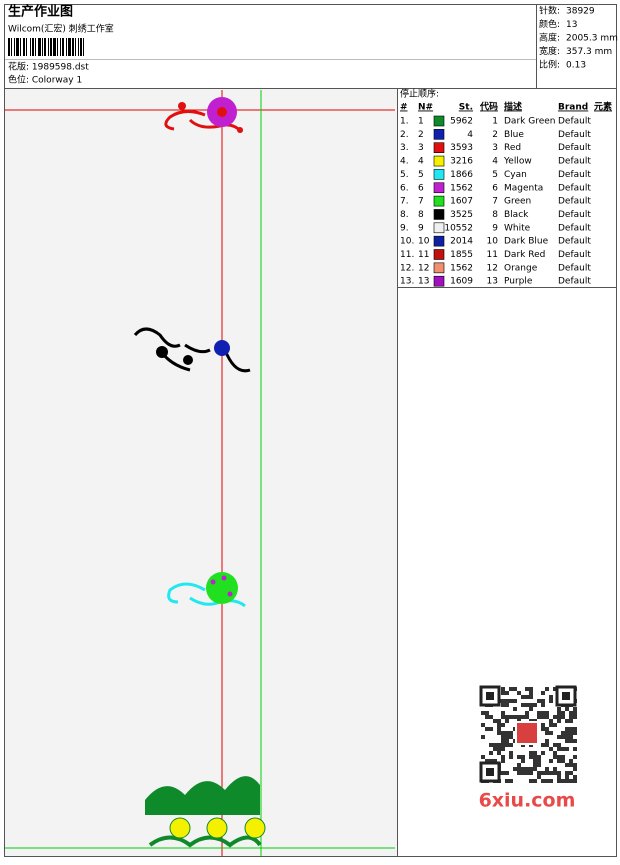 The height and width of the screenshot is (865, 620). What do you see at coordinates (419, 94) in the screenshot?
I see `table-title: 停止顺序:` at bounding box center [419, 94].